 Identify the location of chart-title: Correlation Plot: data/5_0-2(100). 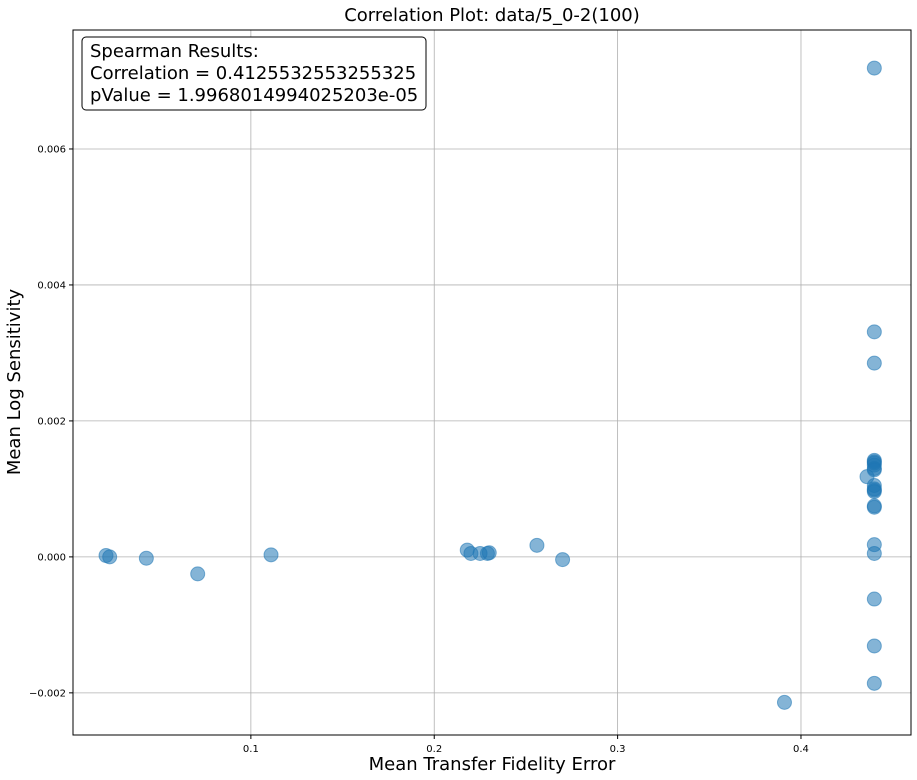
(492, 15).